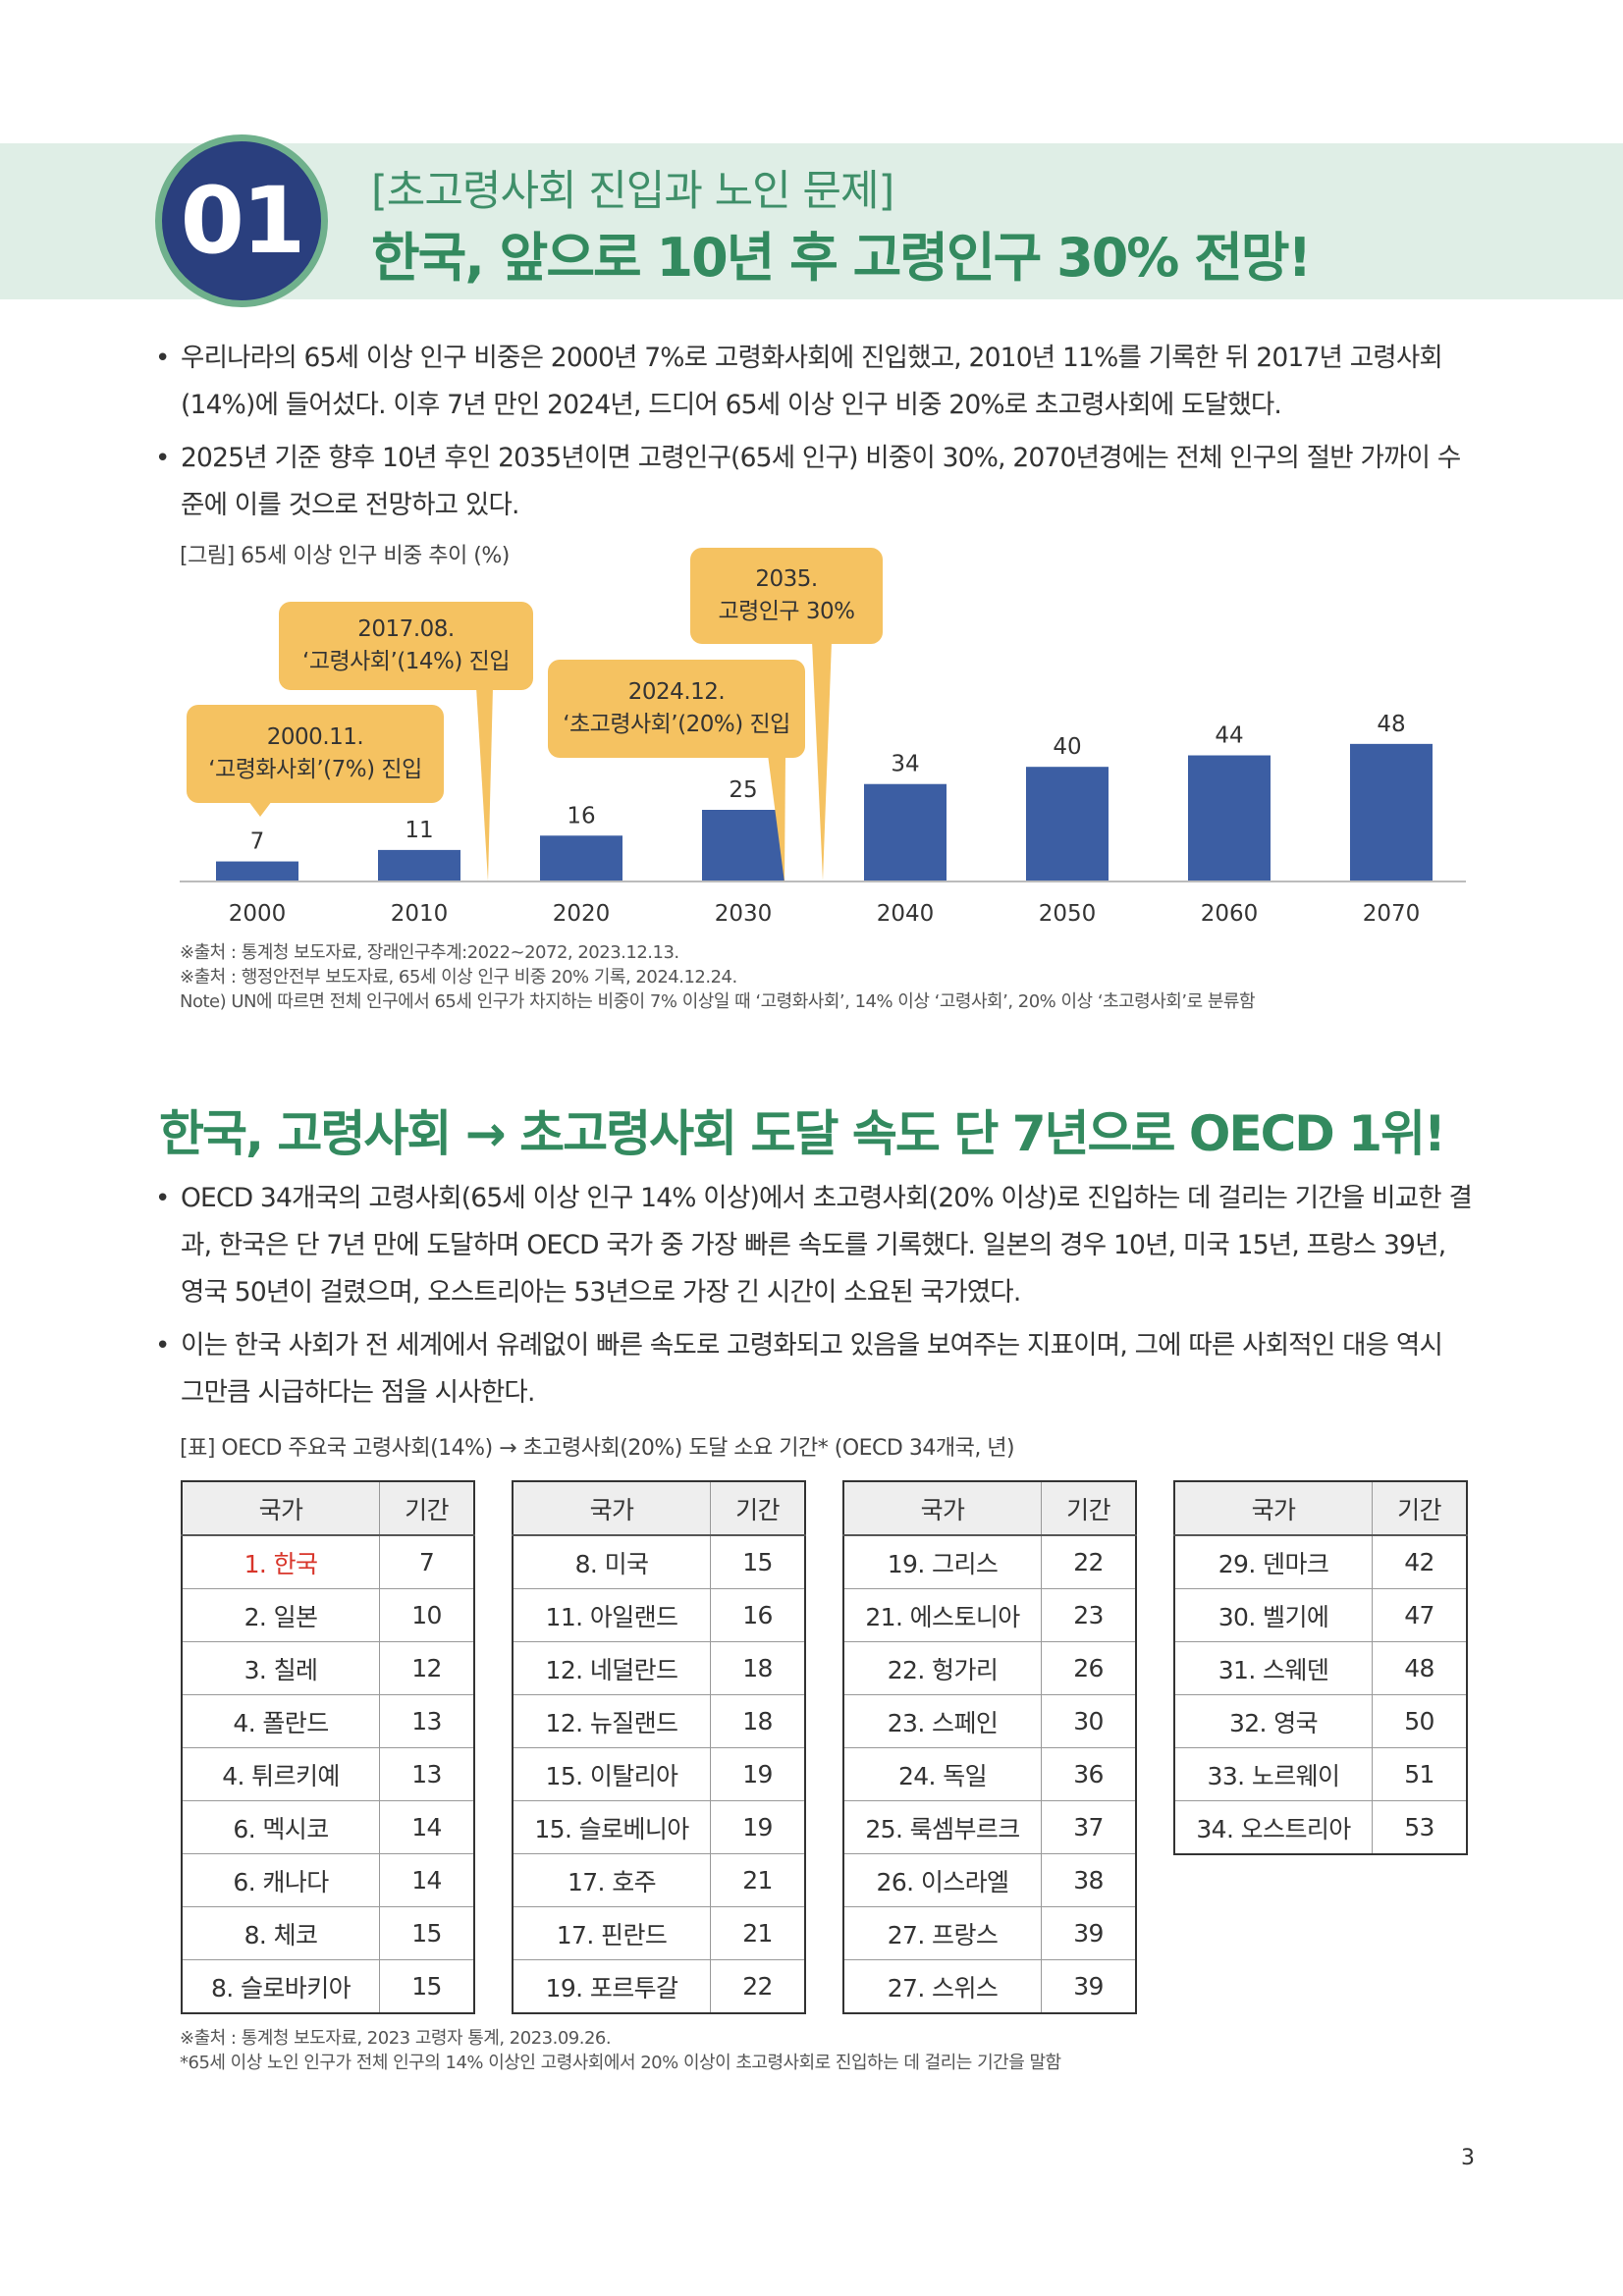 The image size is (1623, 2296). I want to click on period-cell: 39, so click(1089, 1986).